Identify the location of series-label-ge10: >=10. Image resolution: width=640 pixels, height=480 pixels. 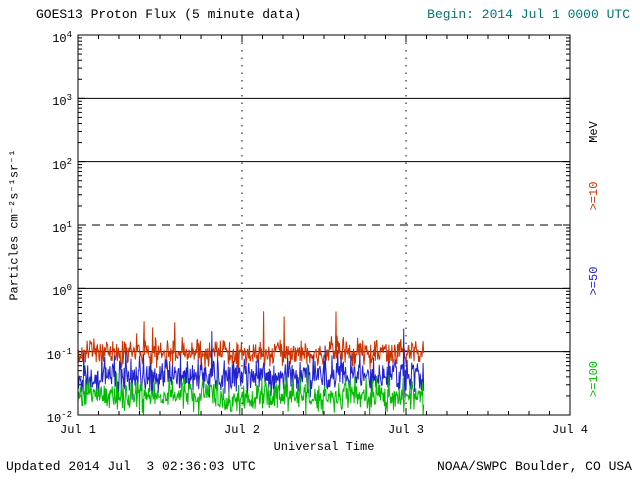
(594, 196).